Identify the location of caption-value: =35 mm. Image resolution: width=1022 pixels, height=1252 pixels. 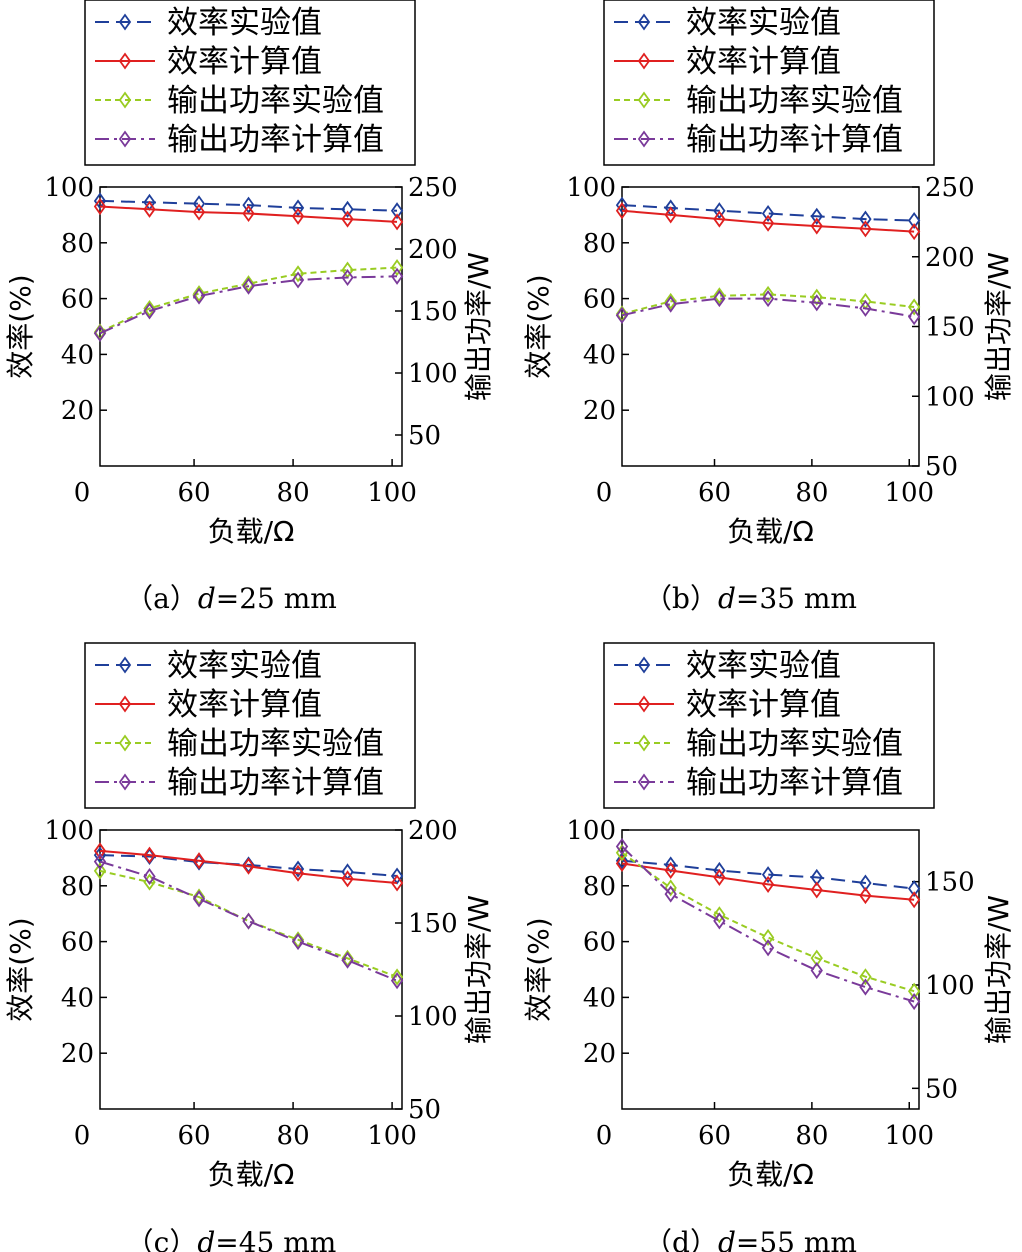
(796, 598).